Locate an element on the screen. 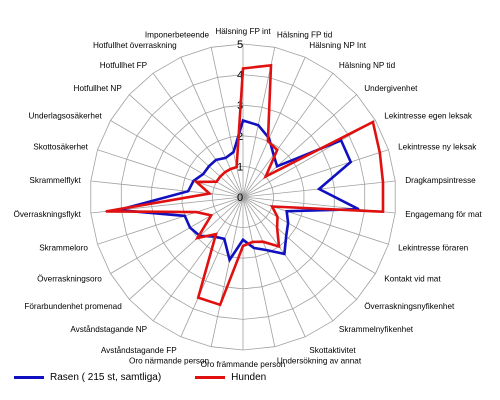  category-label-12: Överraskningsnyfikenhet is located at coordinates (409, 306).